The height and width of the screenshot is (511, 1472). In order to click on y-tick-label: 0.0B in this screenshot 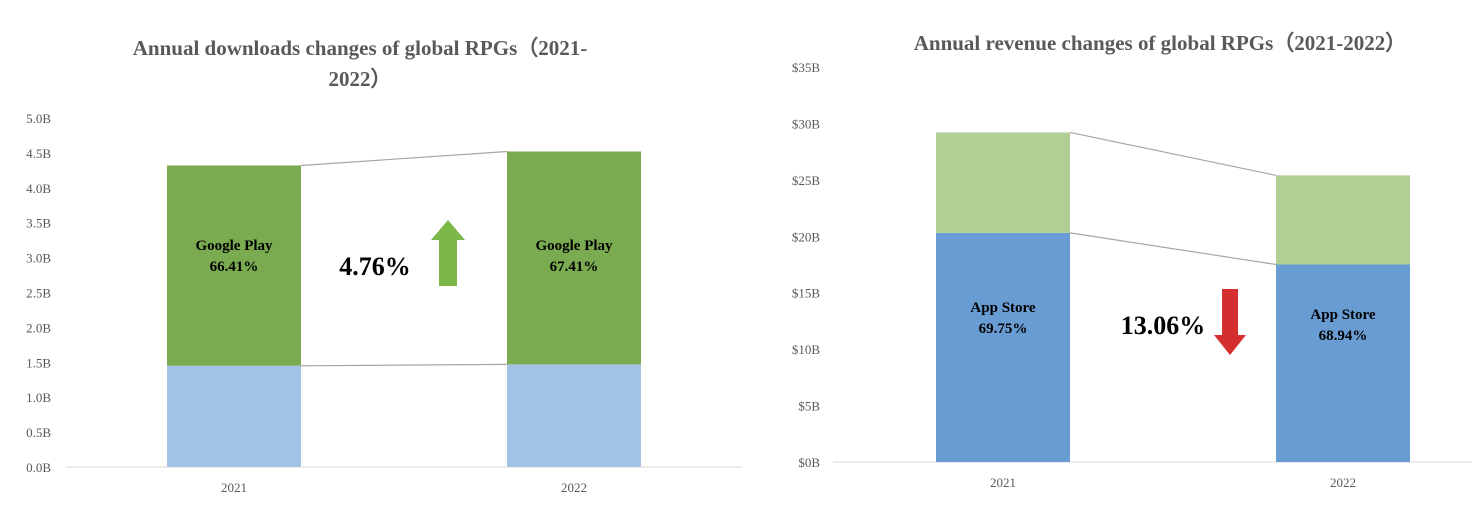, I will do `click(38, 467)`.